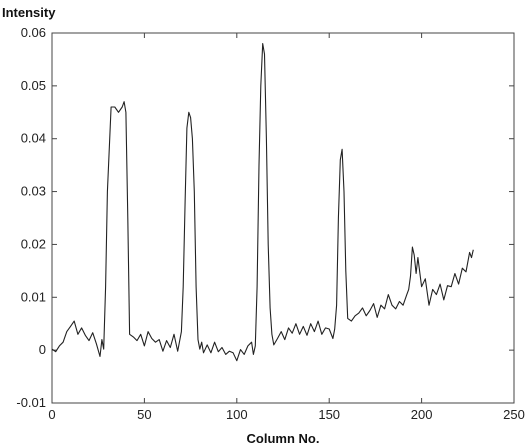 This screenshot has width=527, height=448. I want to click on y-tick-label: -0.01, so click(31, 402).